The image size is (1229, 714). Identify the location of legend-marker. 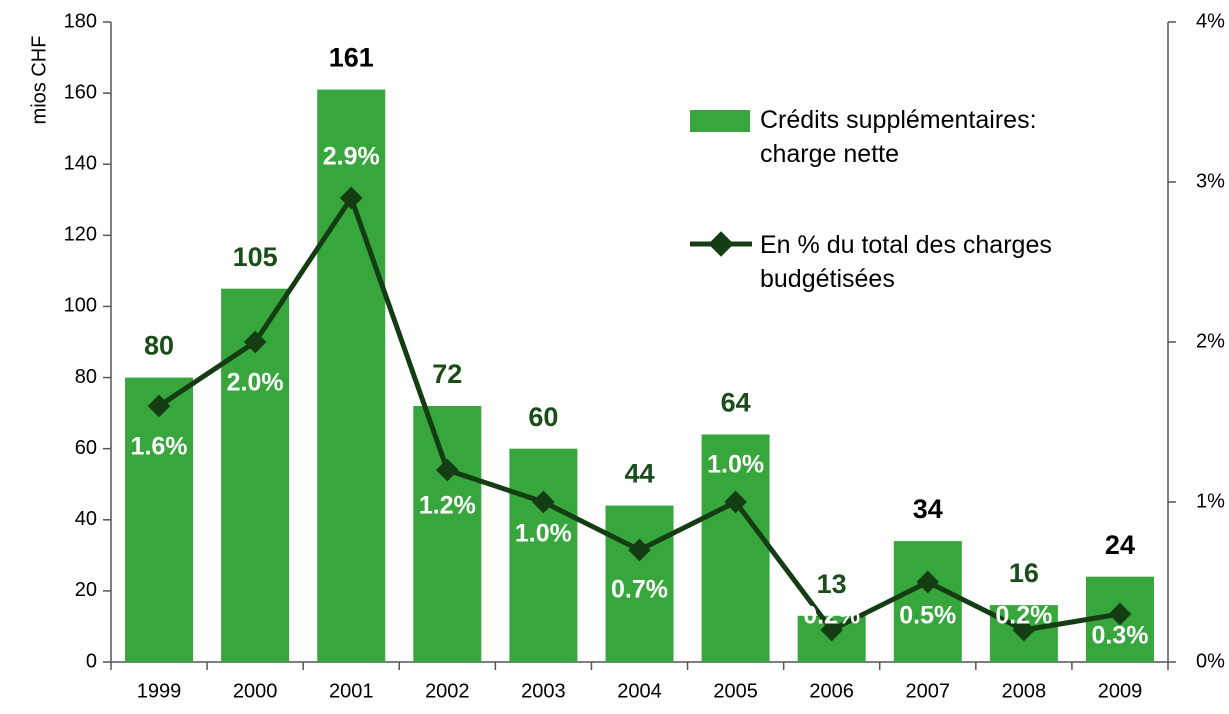
(721, 244).